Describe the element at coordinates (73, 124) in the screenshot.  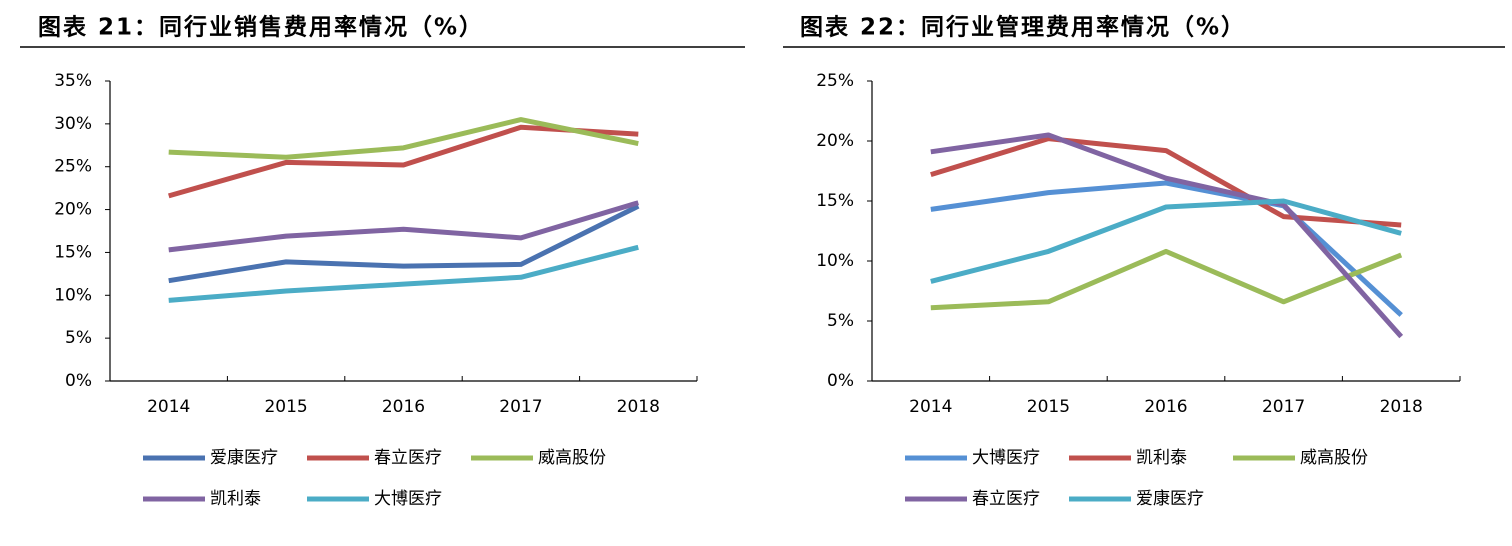
I see `y-tick-label: 30%` at that location.